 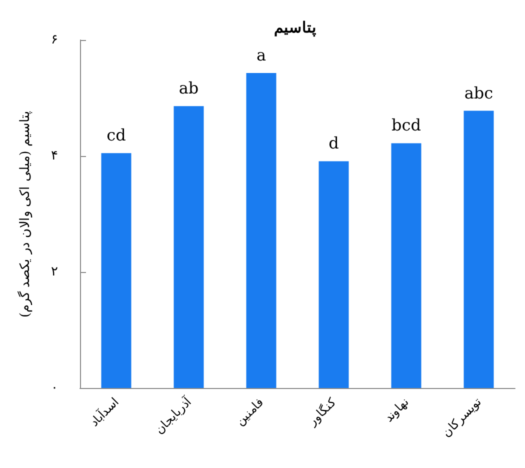 What do you see at coordinates (333, 143) in the screenshot?
I see `data-label: d` at bounding box center [333, 143].